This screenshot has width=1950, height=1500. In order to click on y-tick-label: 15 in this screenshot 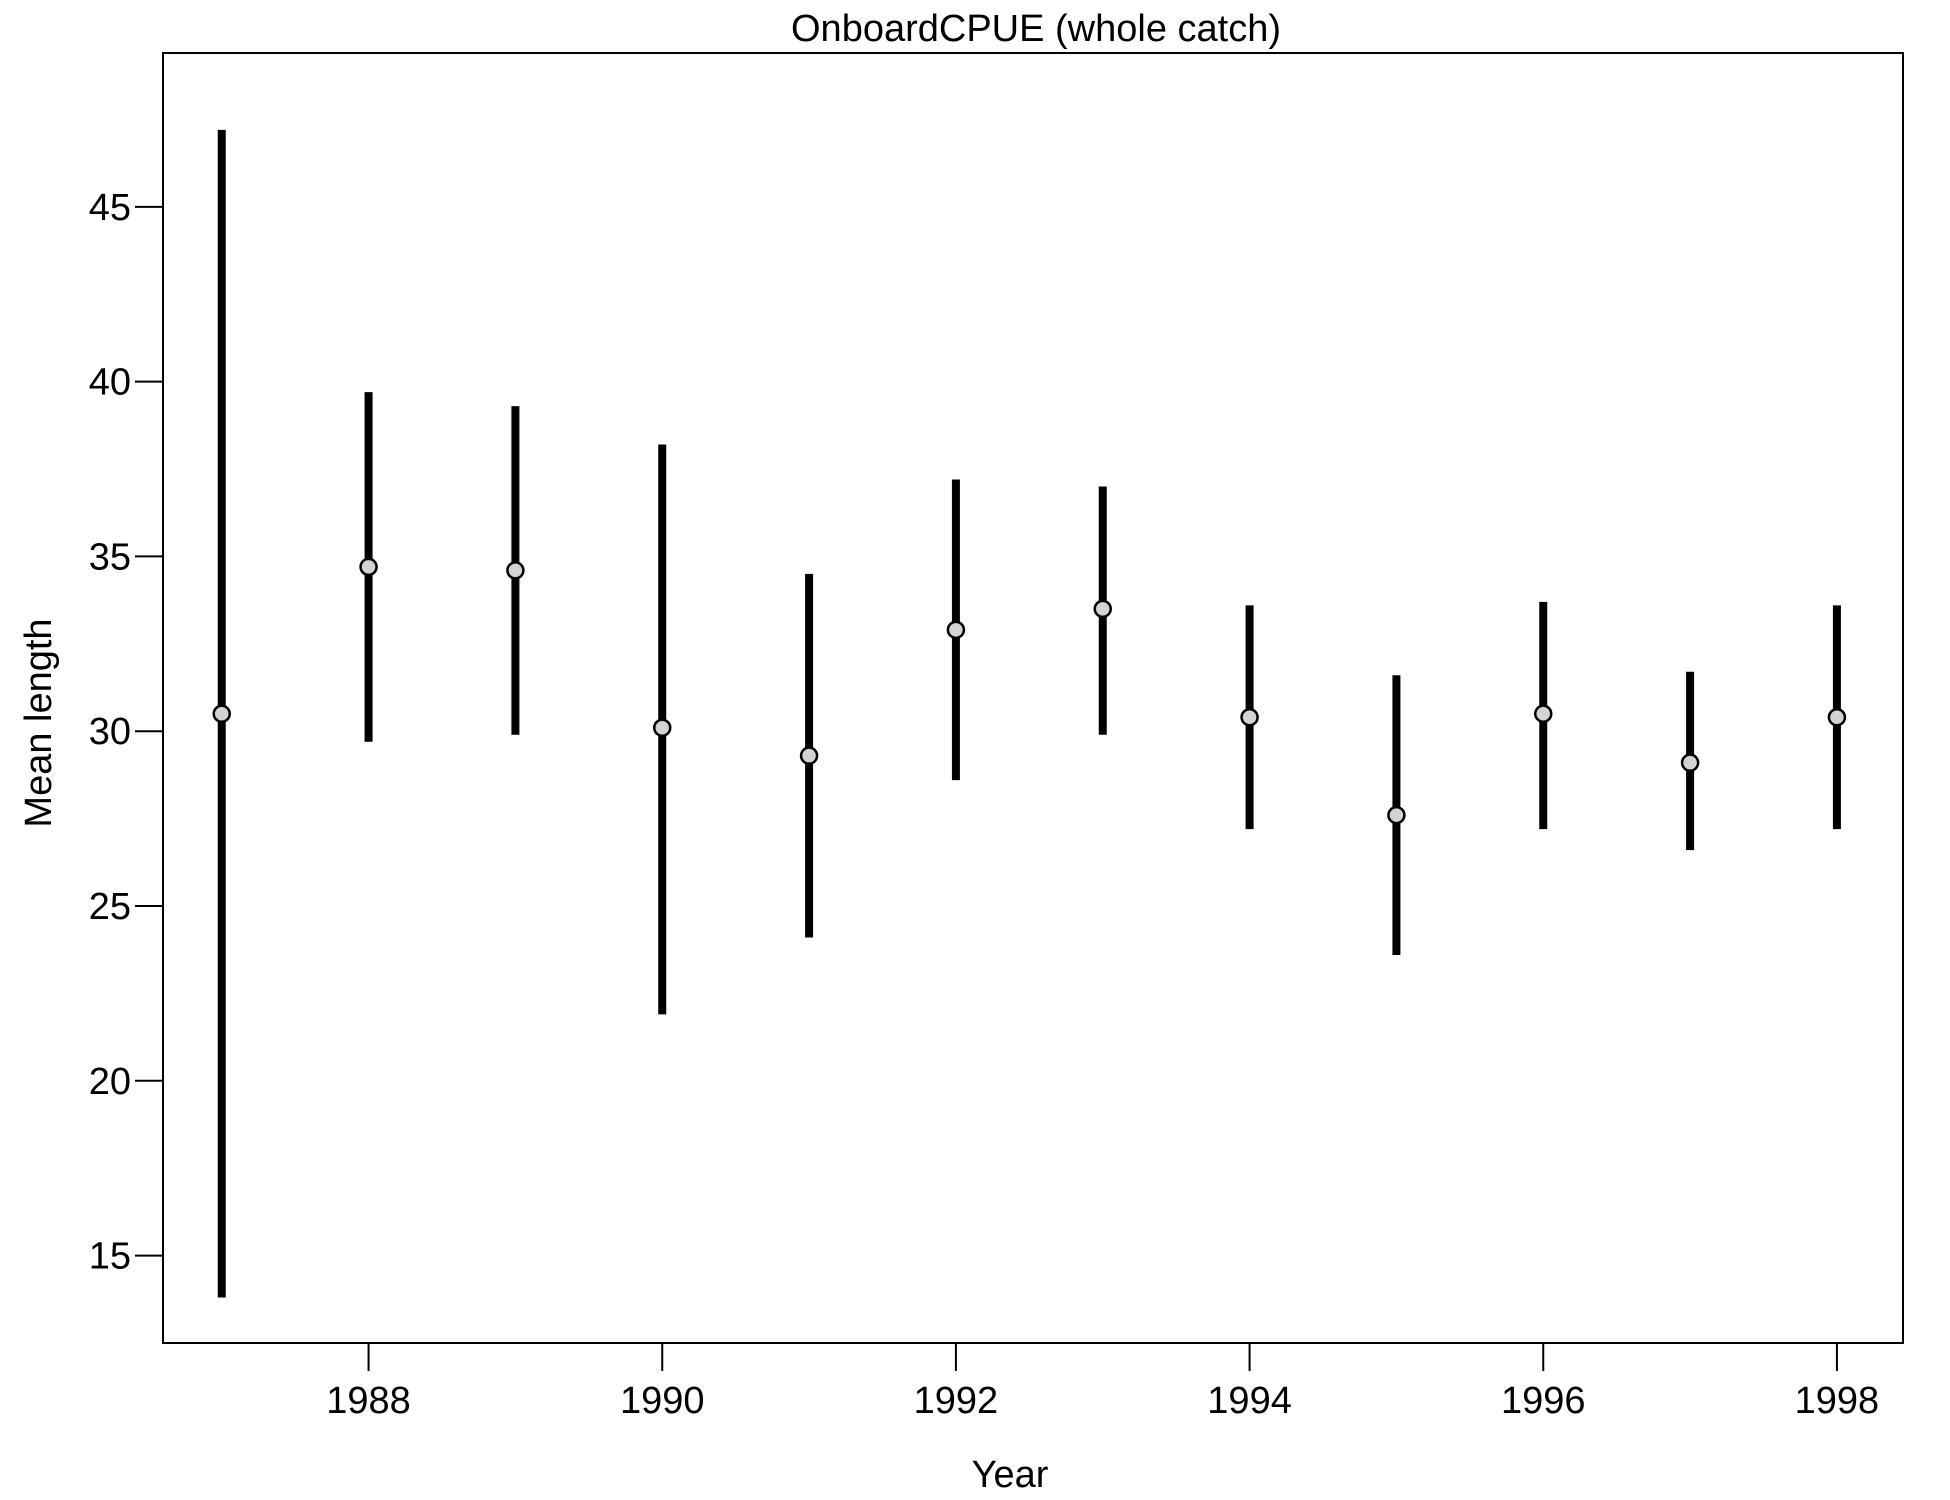, I will do `click(110, 1257)`.